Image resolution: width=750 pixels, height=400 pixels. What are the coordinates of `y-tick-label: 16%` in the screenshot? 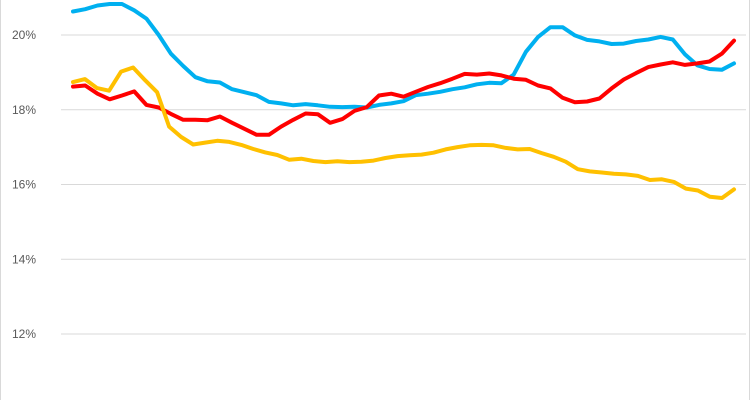 It's located at (24, 185).